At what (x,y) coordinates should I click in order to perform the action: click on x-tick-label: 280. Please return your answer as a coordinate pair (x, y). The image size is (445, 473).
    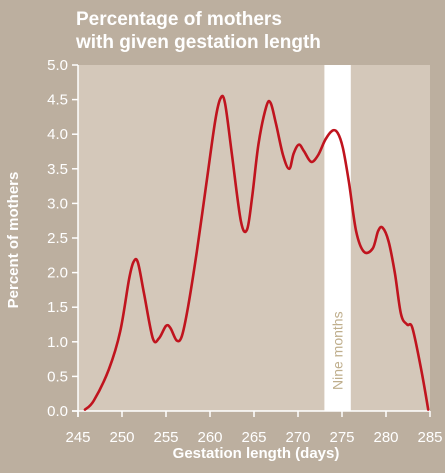
    Looking at the image, I should click on (385, 437).